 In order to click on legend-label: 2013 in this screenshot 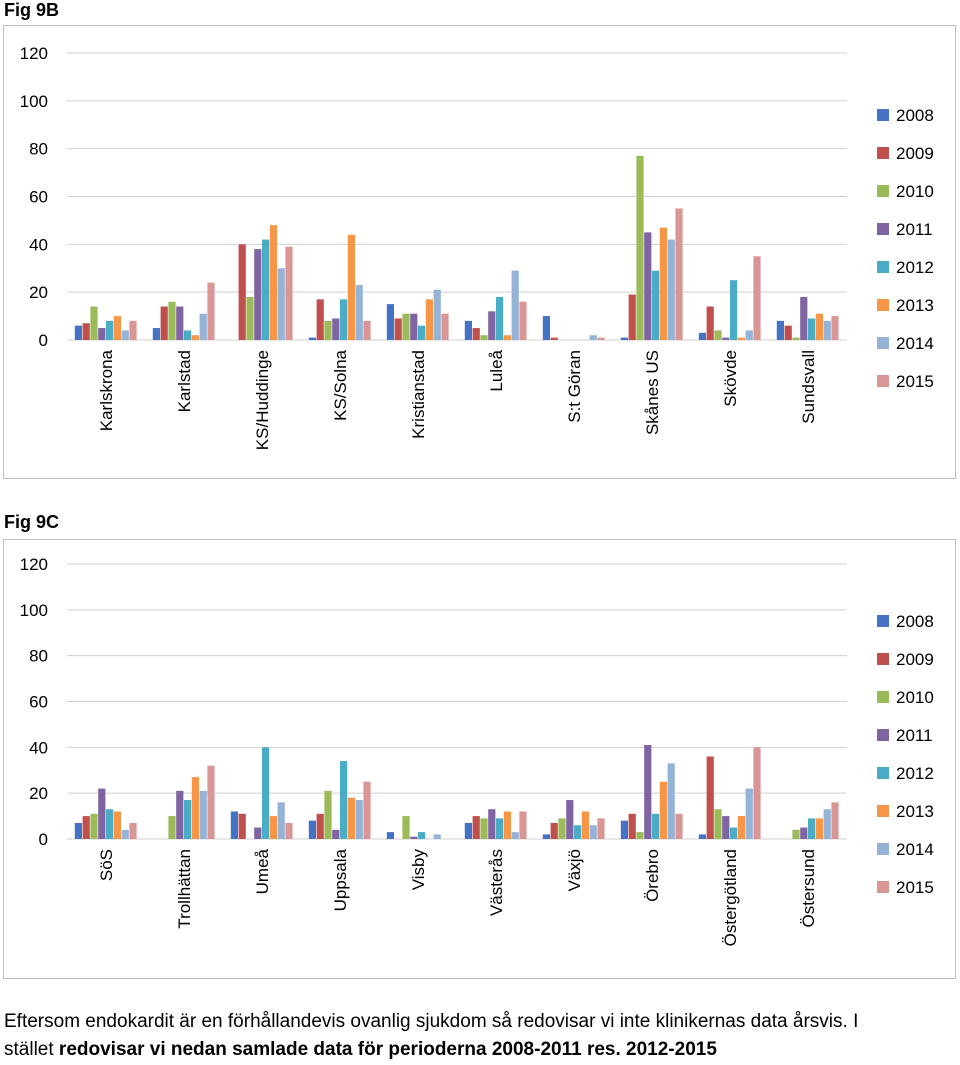, I will do `click(915, 305)`.